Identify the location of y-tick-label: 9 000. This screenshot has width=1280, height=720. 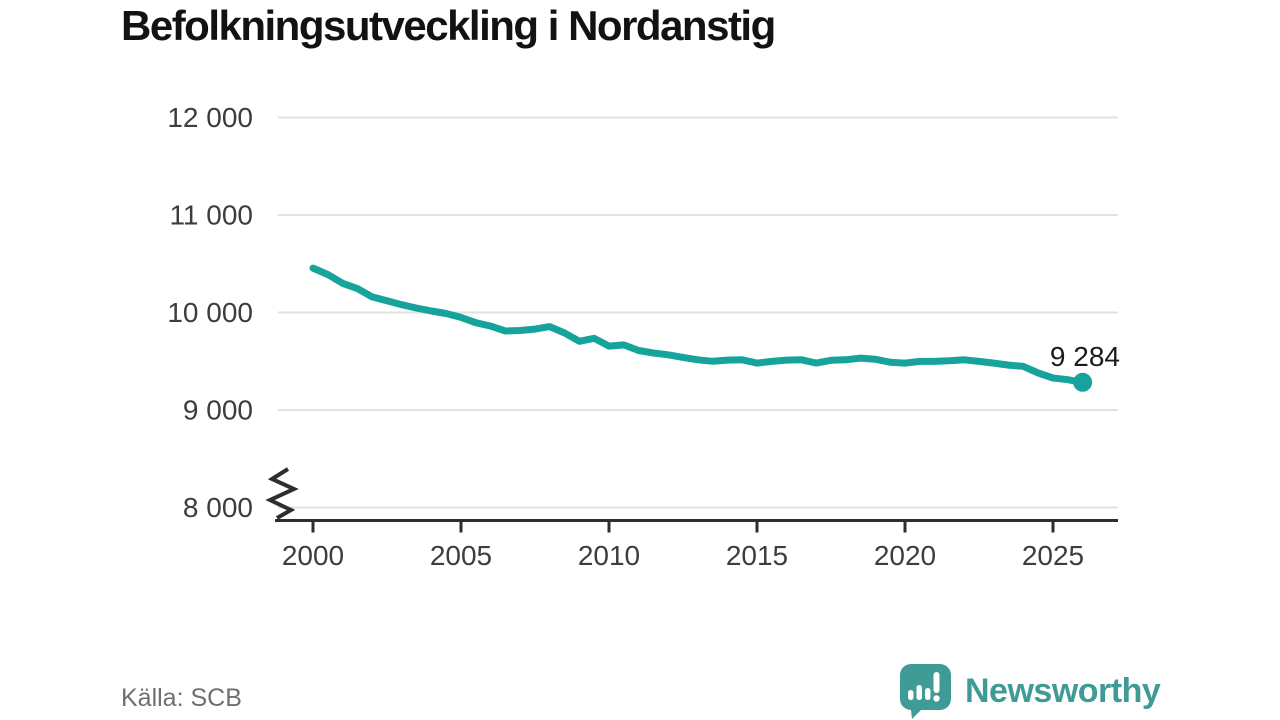
(218, 410).